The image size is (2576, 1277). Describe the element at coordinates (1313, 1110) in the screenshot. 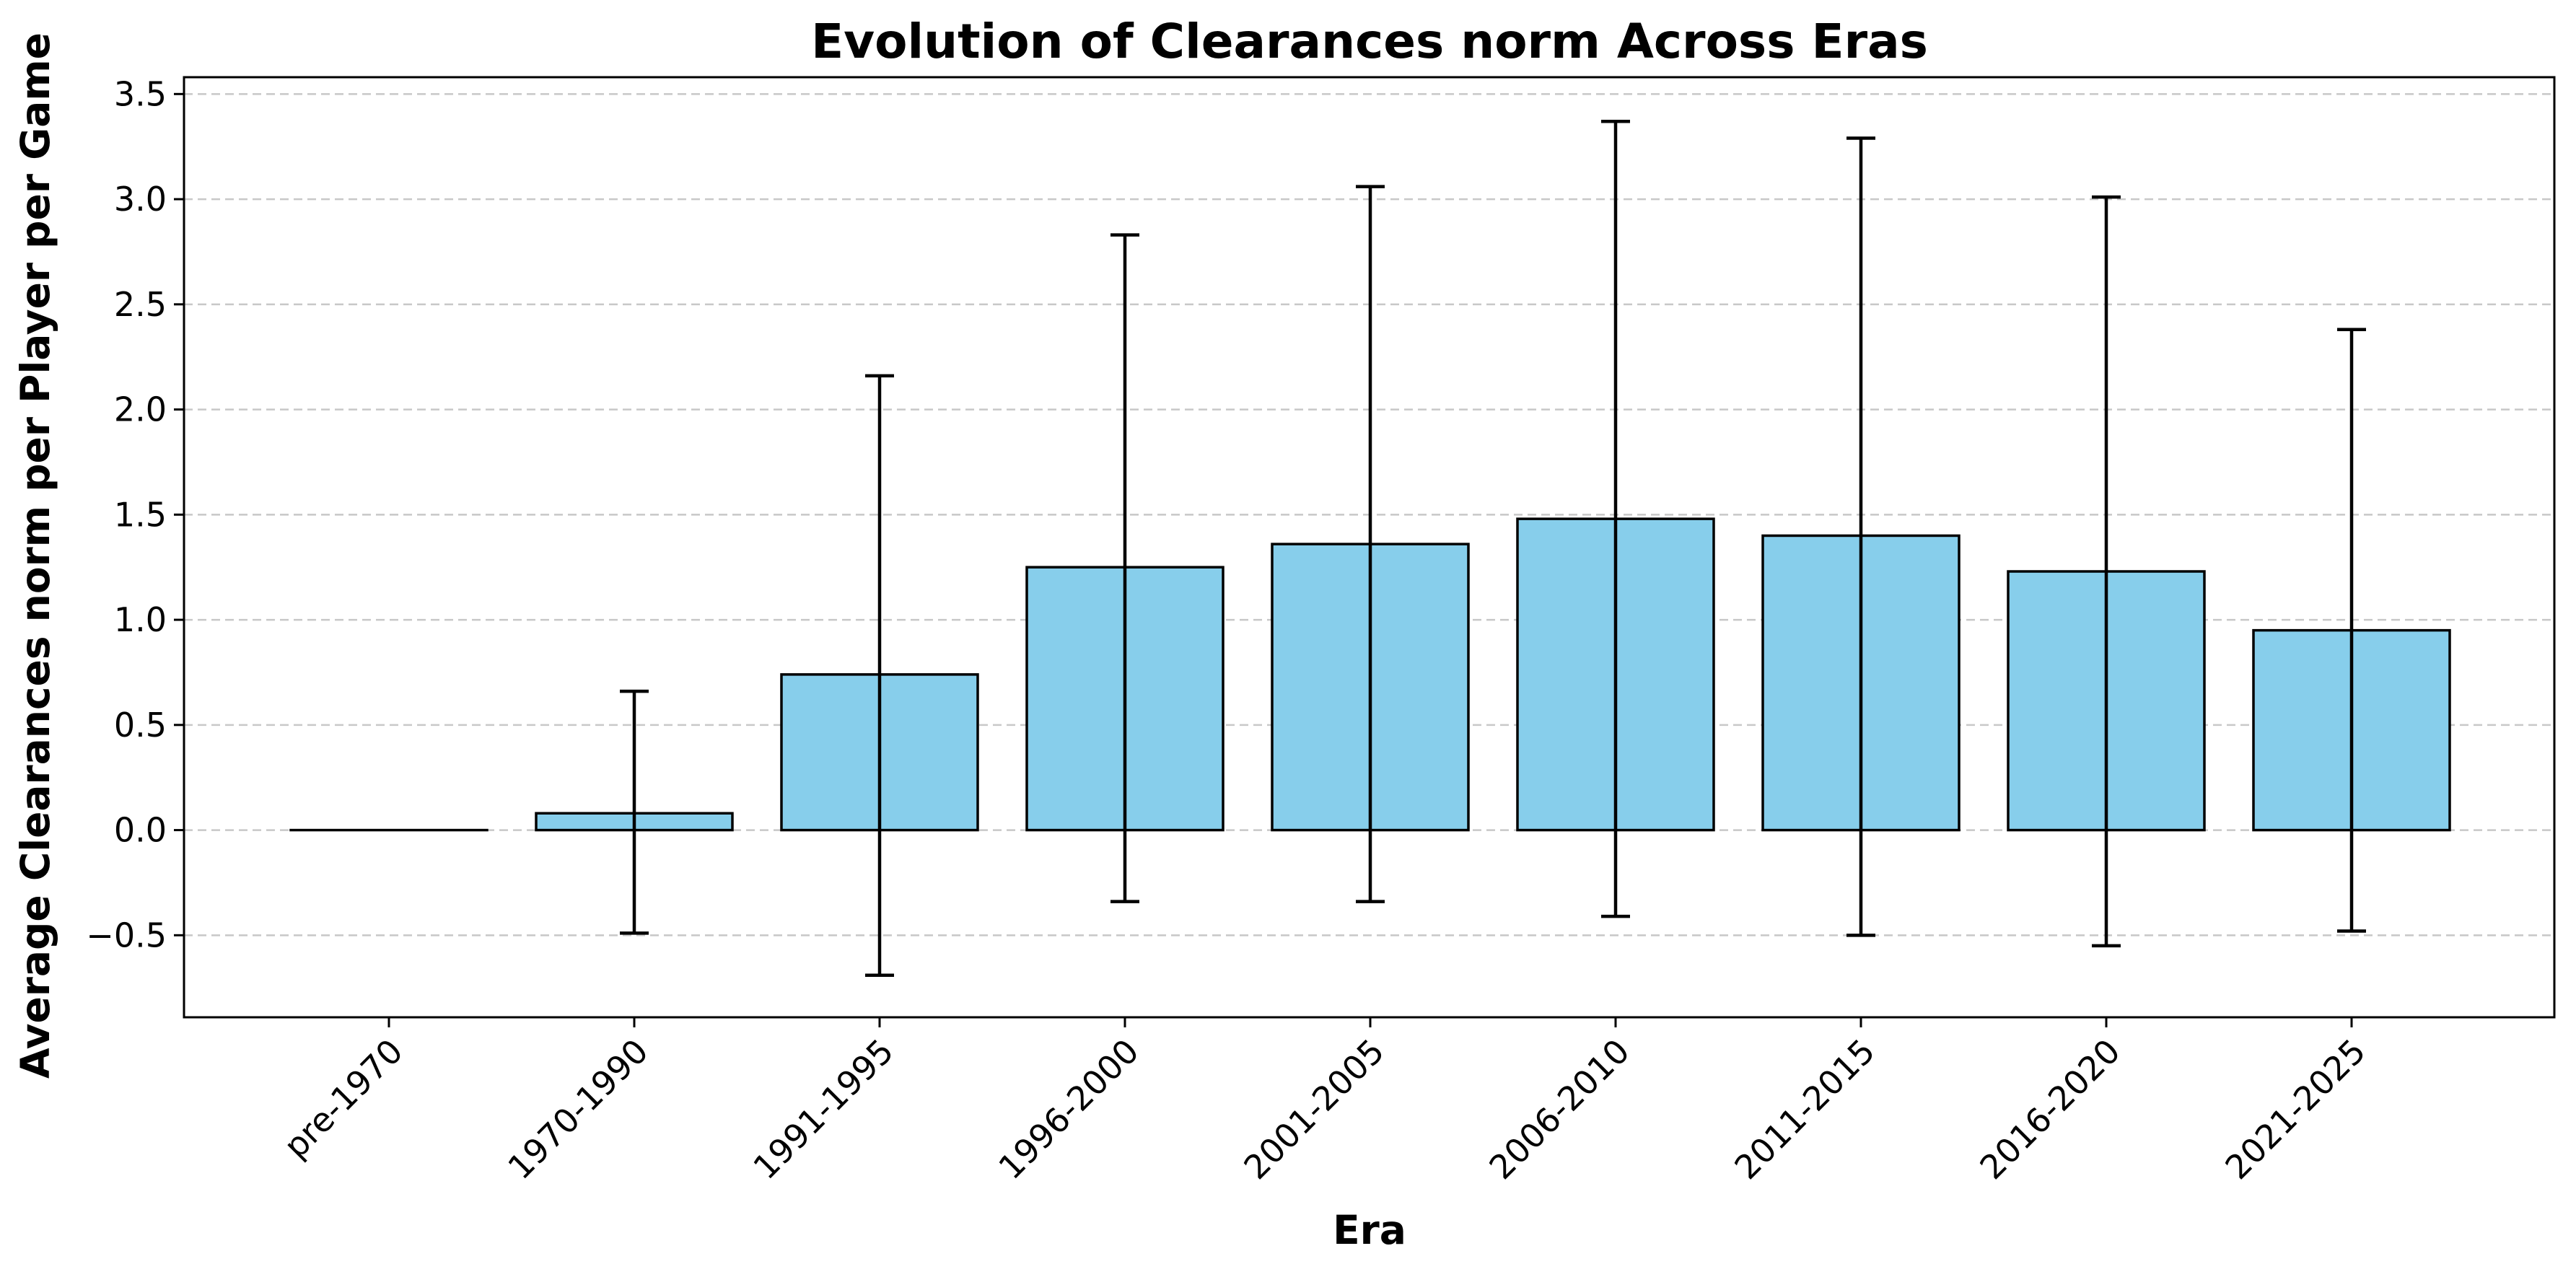

I see `x-tick-label: 2001-2005` at that location.